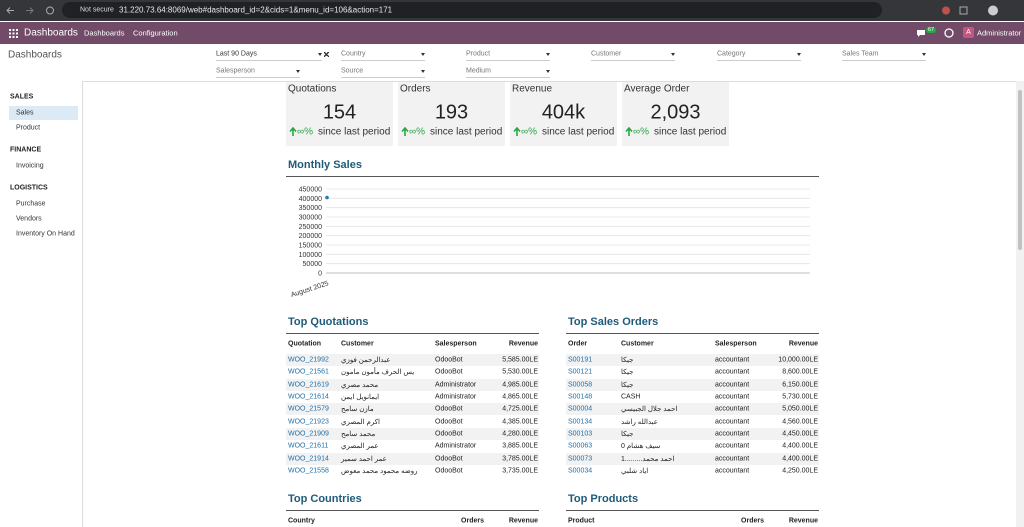  Describe the element at coordinates (580, 397) in the screenshot. I see `order-link: S00148` at that location.